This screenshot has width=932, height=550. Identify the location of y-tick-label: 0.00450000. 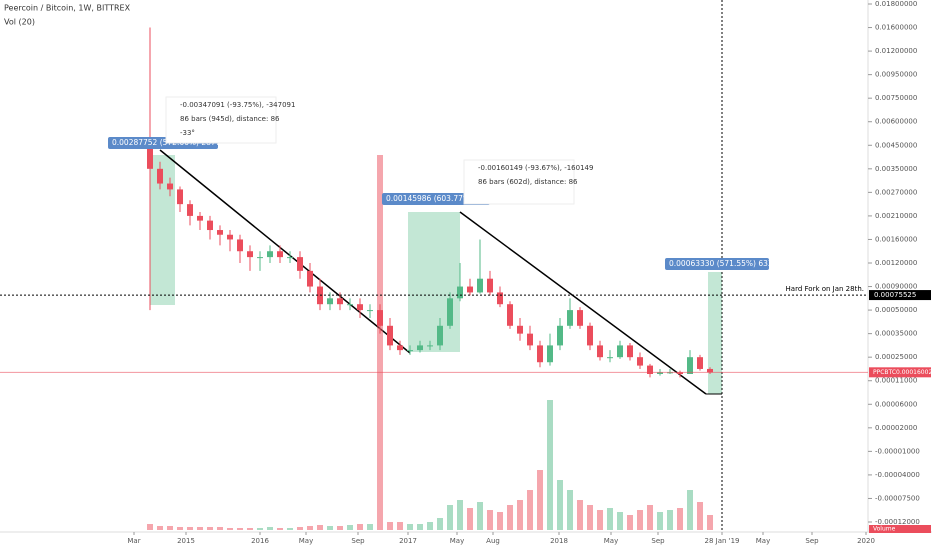
(896, 145).